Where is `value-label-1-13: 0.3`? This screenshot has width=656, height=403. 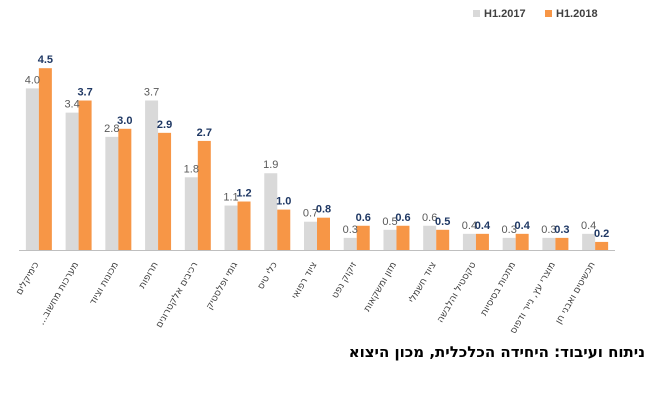
value-label-1-13: 0.3 is located at coordinates (509, 230).